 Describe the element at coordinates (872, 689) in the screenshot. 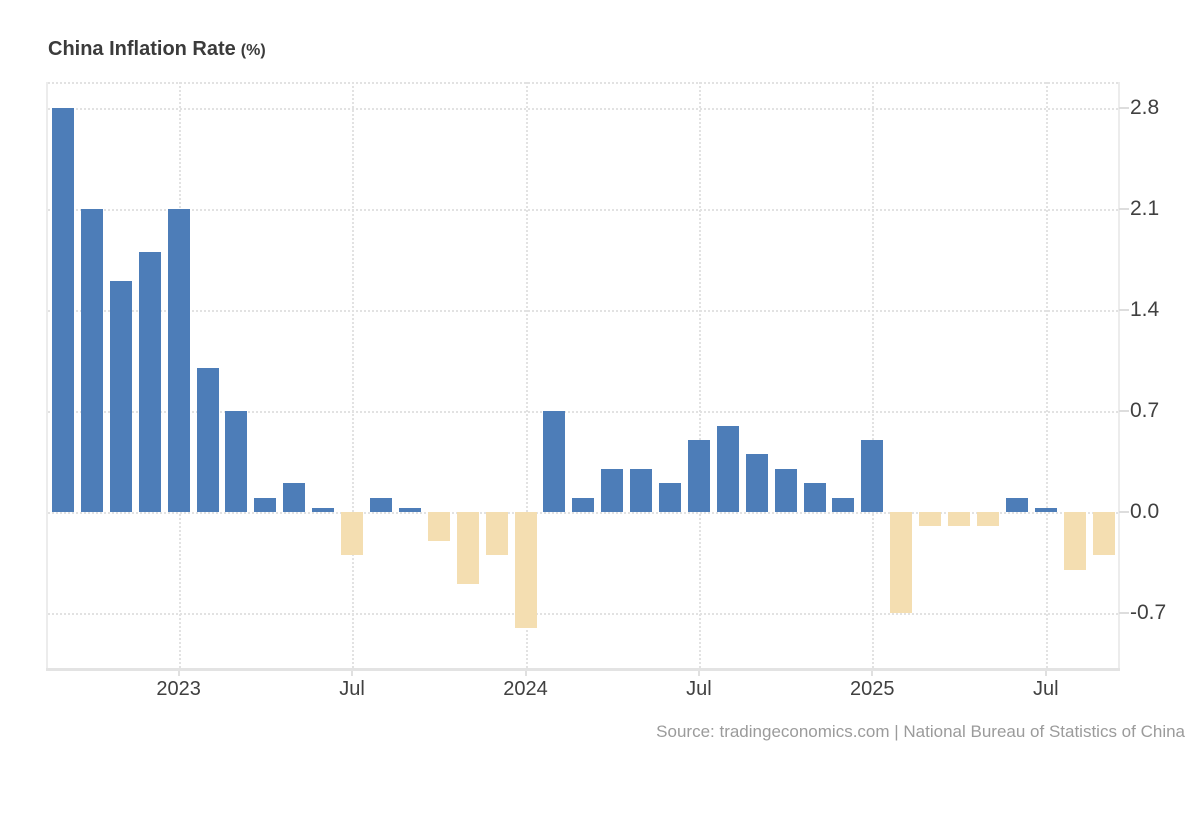

I see `x-axis-label: 2025` at that location.